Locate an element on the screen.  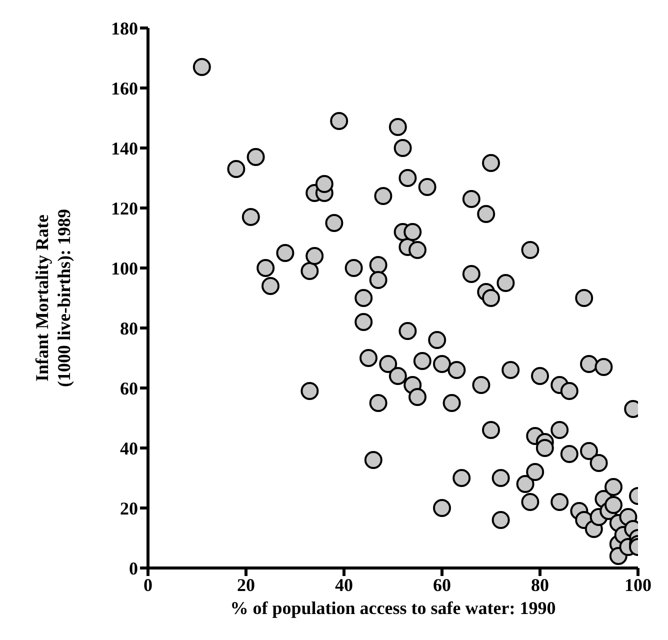
y-tick-label: 100 is located at coordinates (124, 268).